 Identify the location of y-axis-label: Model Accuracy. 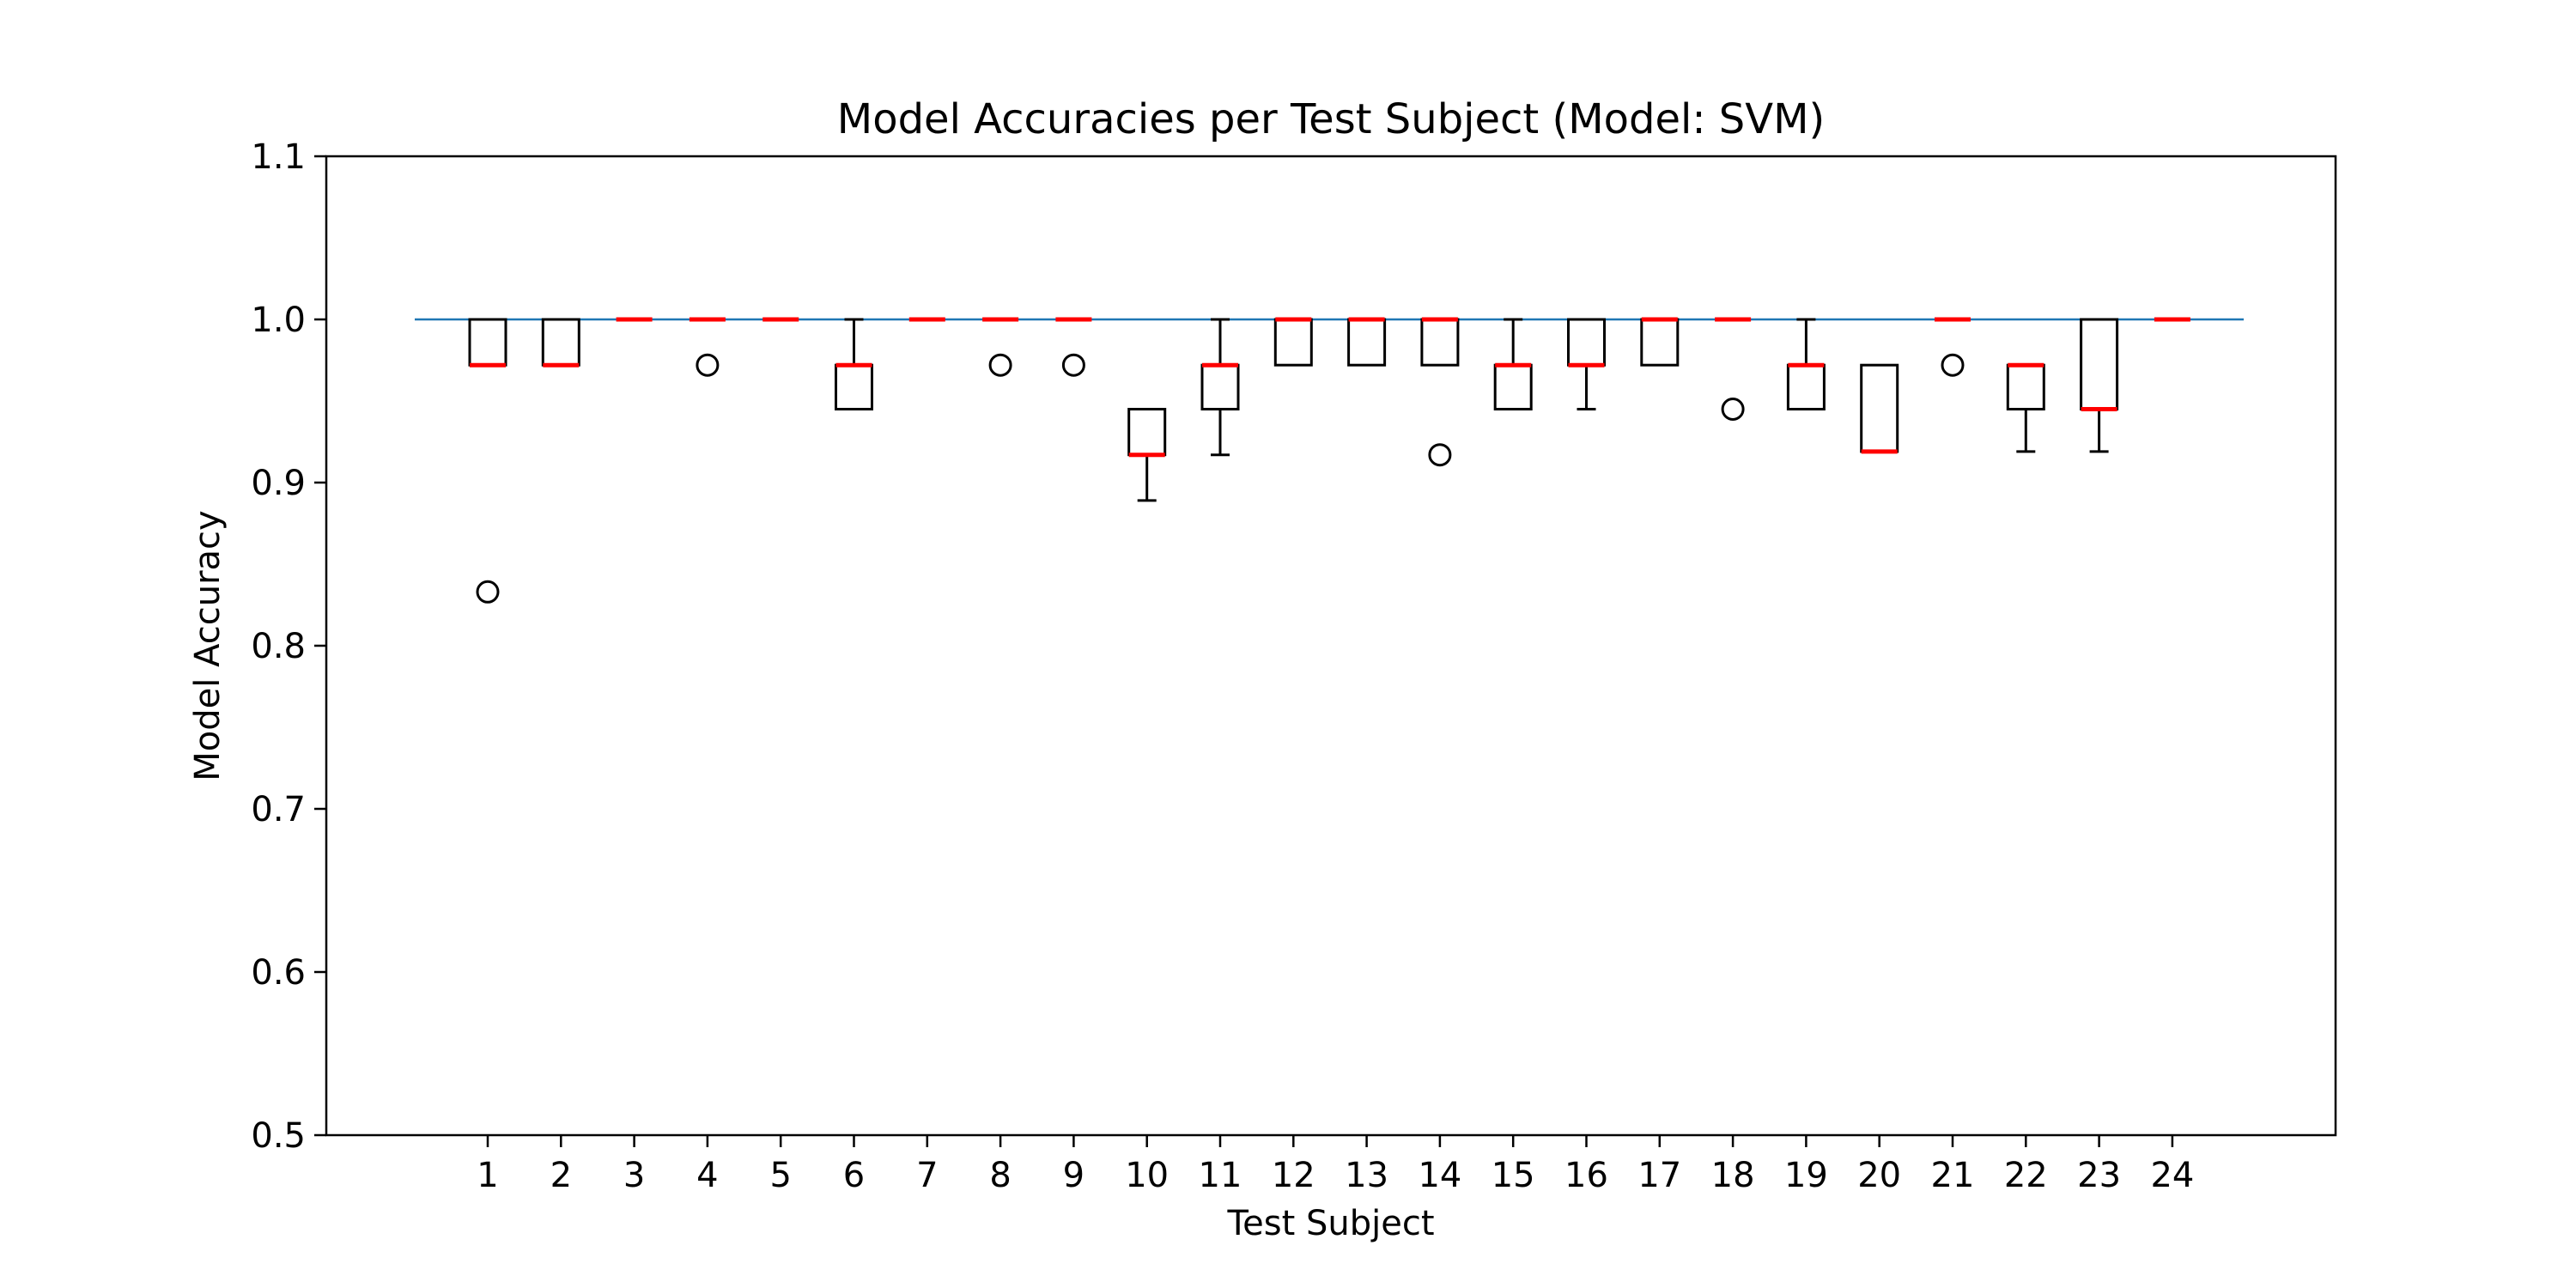
(208, 645).